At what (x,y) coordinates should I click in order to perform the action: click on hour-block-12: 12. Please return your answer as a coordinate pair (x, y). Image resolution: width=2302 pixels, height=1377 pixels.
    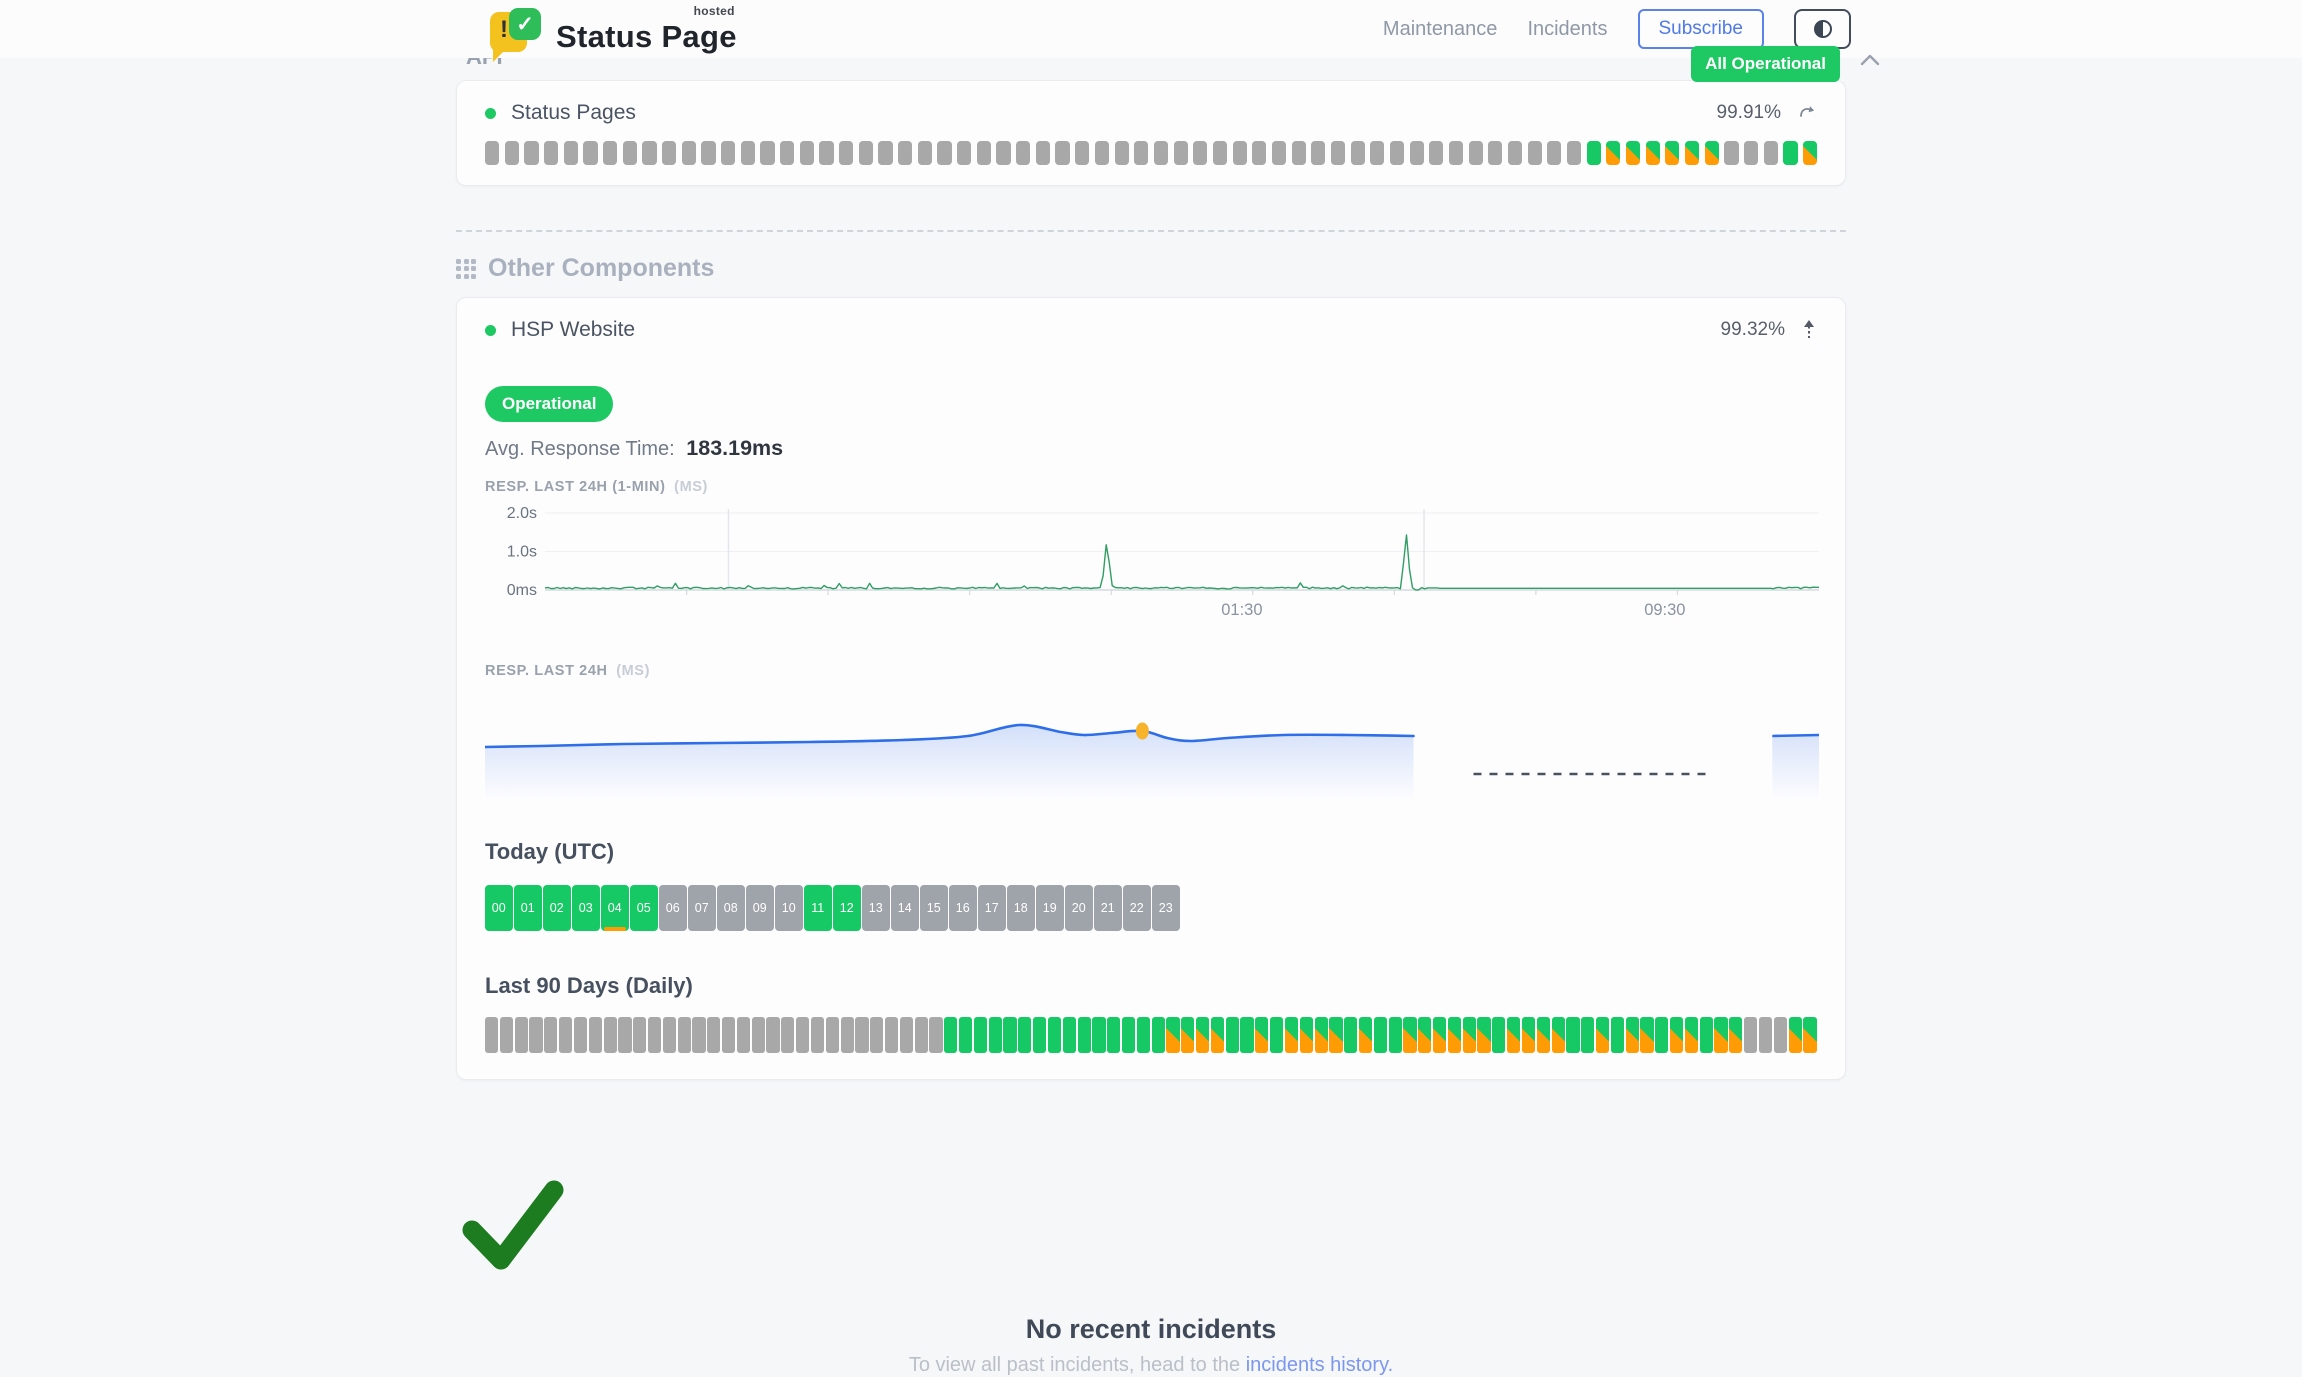
    Looking at the image, I should click on (847, 908).